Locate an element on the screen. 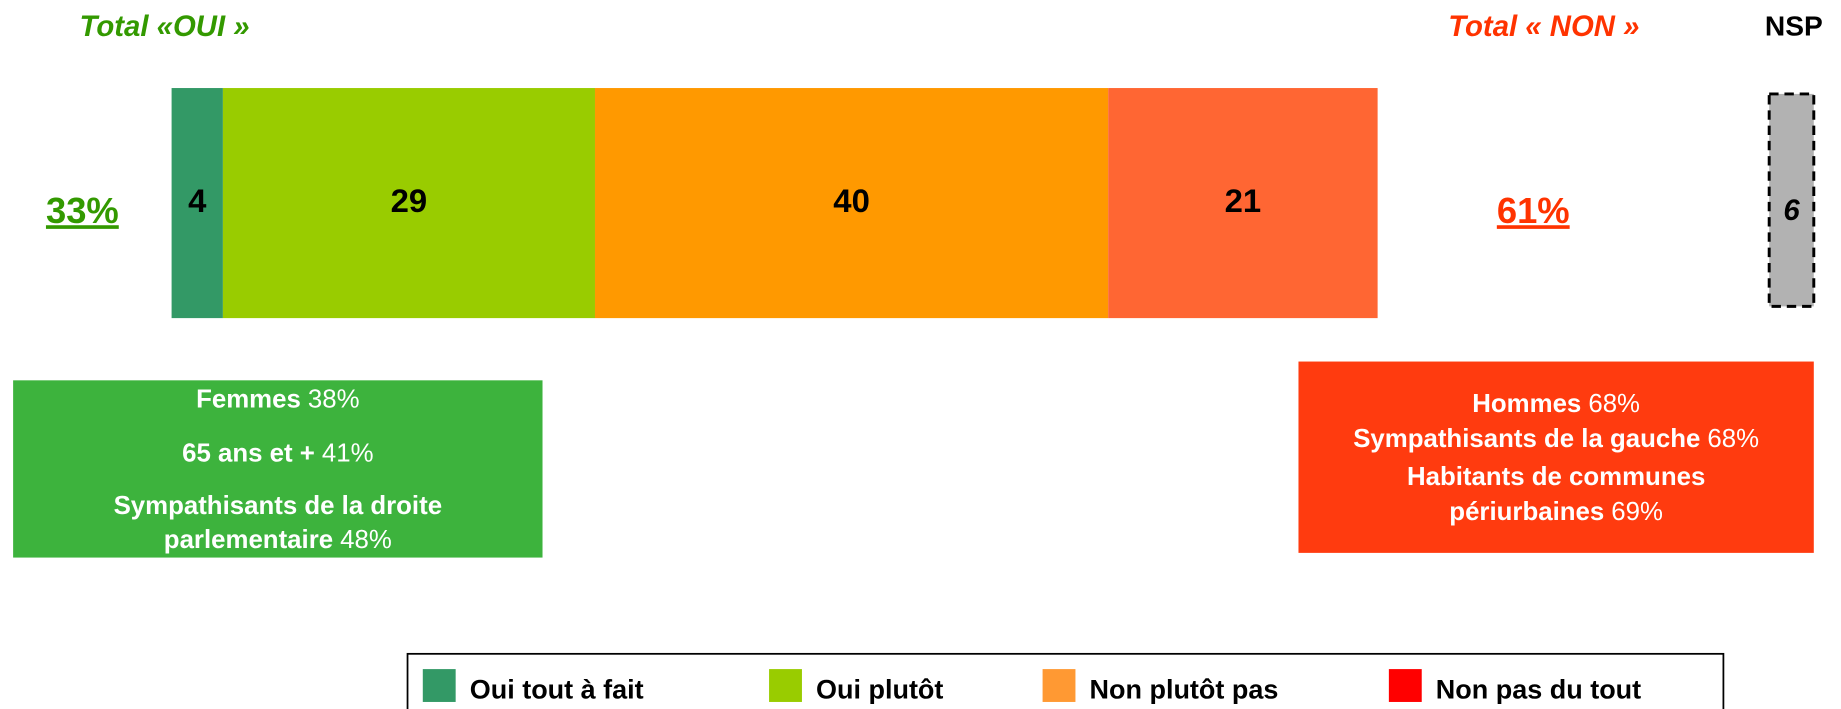 The height and width of the screenshot is (709, 1841). profile-text: Sympathisants de la gauche is located at coordinates (1526, 439).